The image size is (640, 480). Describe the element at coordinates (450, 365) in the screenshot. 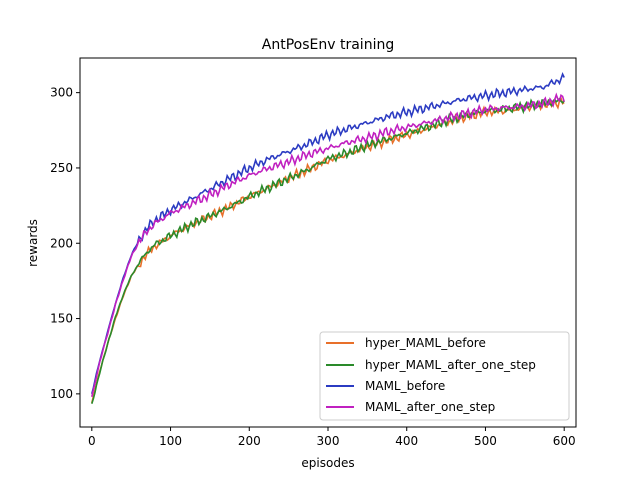

I see `legend-label-hyper-maml-after-one-step: hyper_MAML_after_one_step` at that location.